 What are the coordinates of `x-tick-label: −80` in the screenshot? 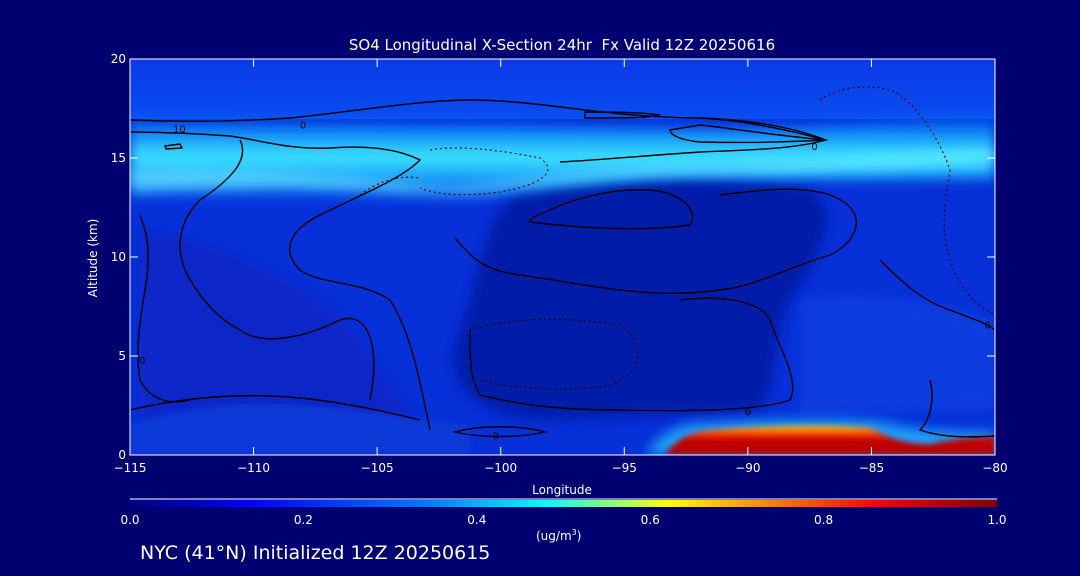 It's located at (994, 468).